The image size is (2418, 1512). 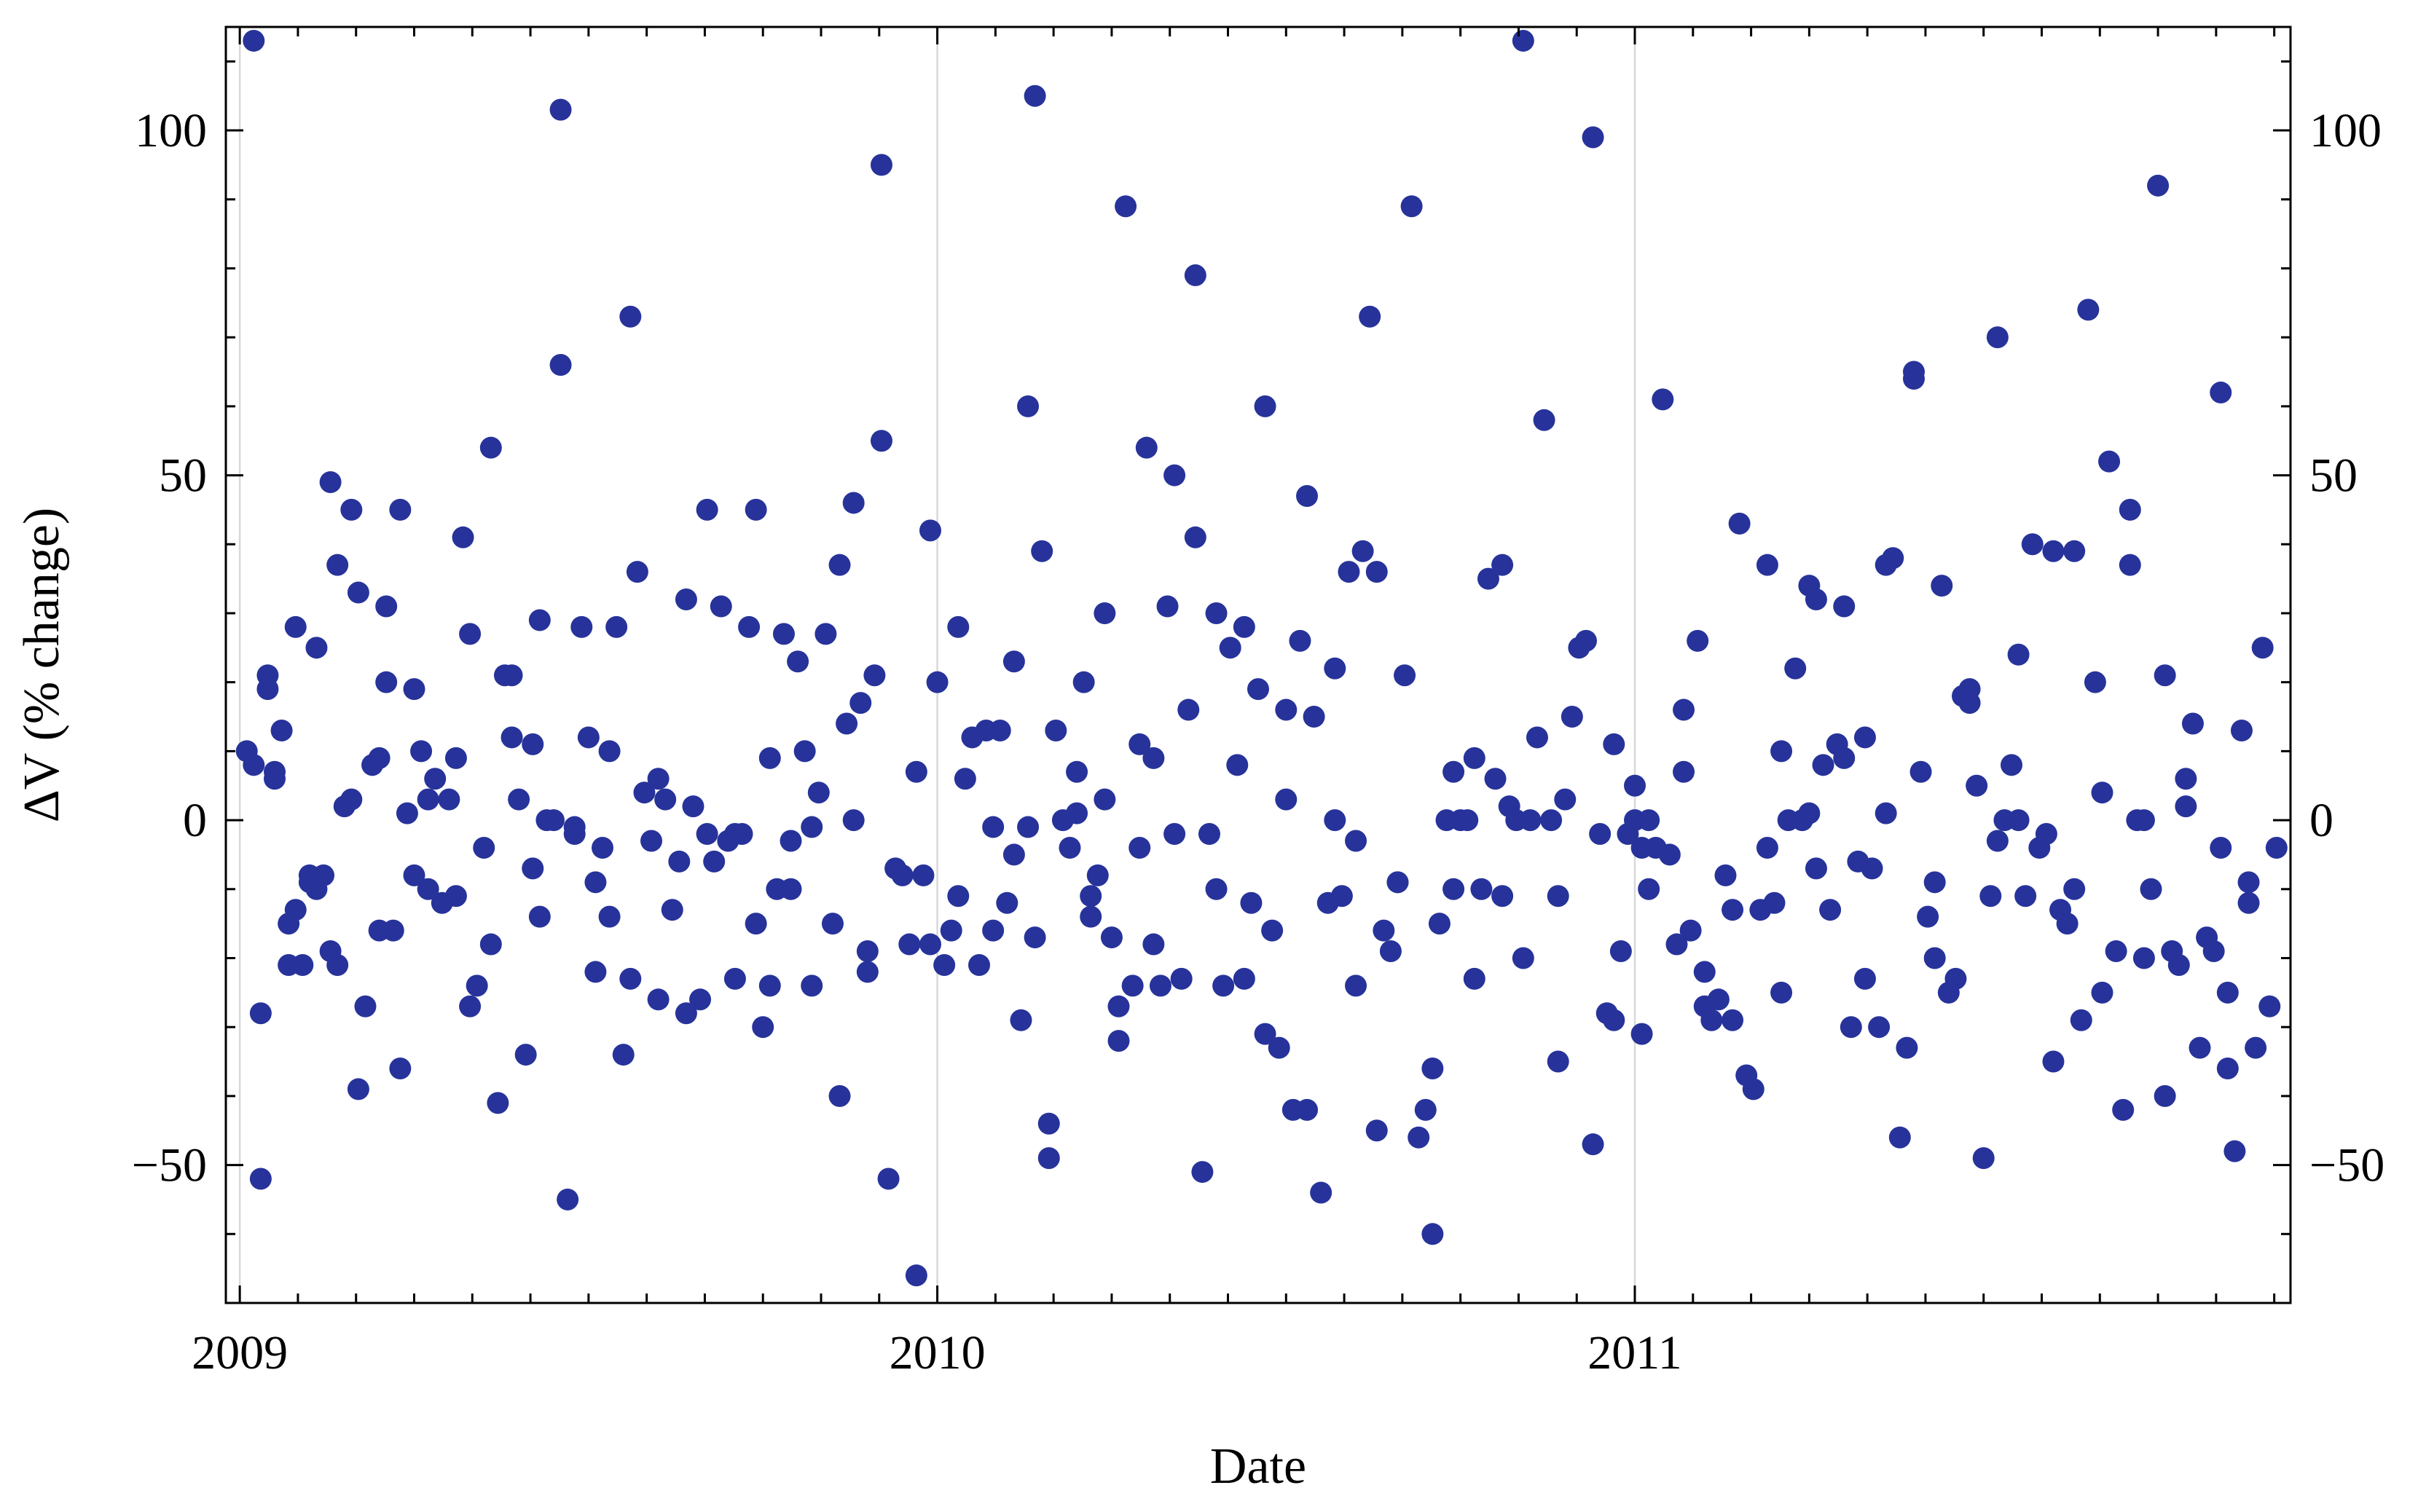 I want to click on y-tick-label-left: 50, so click(x=183, y=476).